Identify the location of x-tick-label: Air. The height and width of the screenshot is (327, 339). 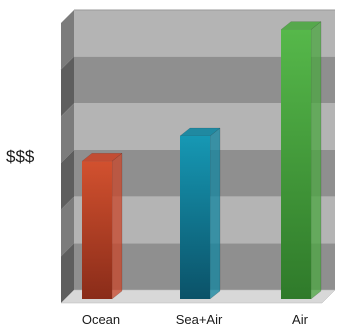
(300, 319).